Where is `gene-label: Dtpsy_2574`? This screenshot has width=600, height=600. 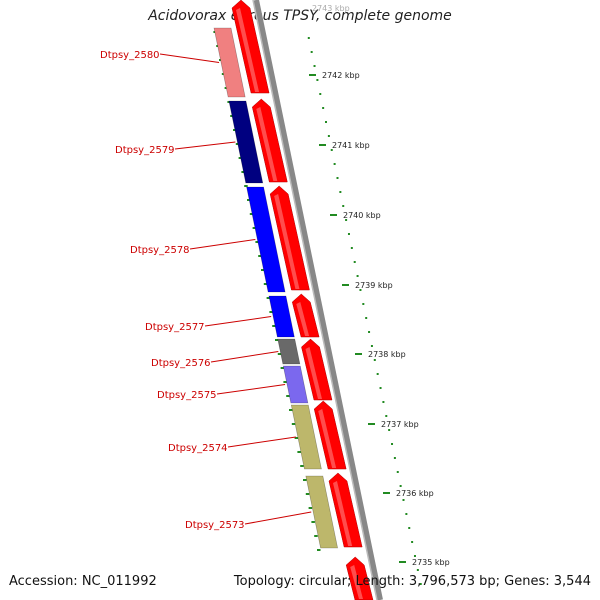
gene-label: Dtpsy_2574 is located at coordinates (198, 448).